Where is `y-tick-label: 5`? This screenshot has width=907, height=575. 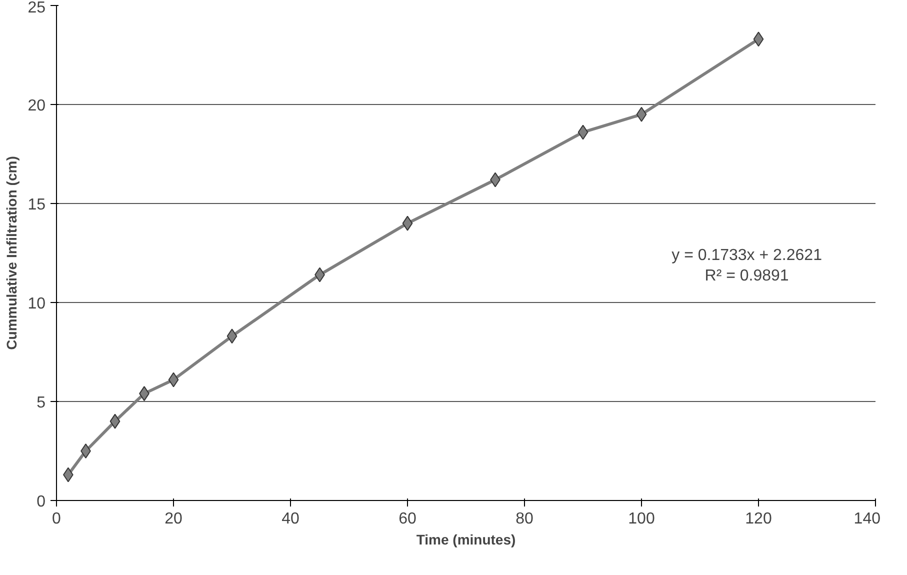 y-tick-label: 5 is located at coordinates (41, 403).